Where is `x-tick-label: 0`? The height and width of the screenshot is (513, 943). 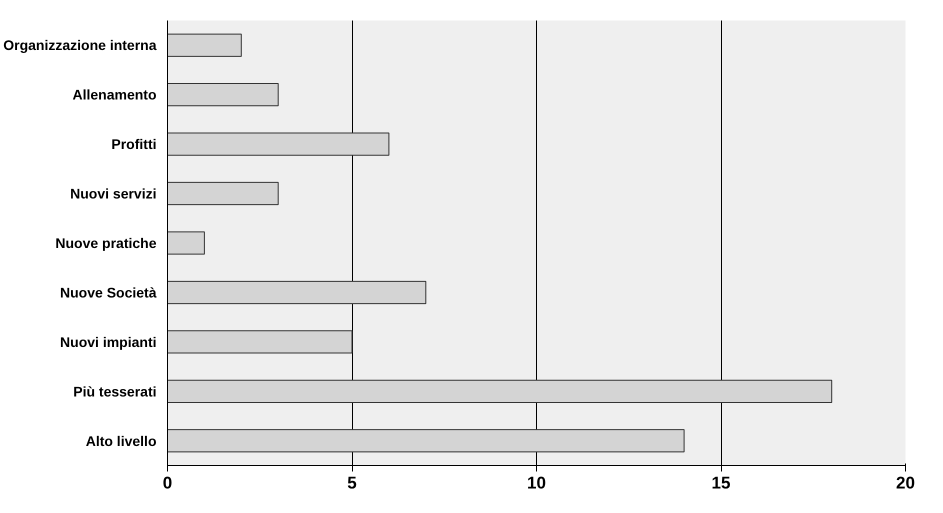 x-tick-label: 0 is located at coordinates (167, 483).